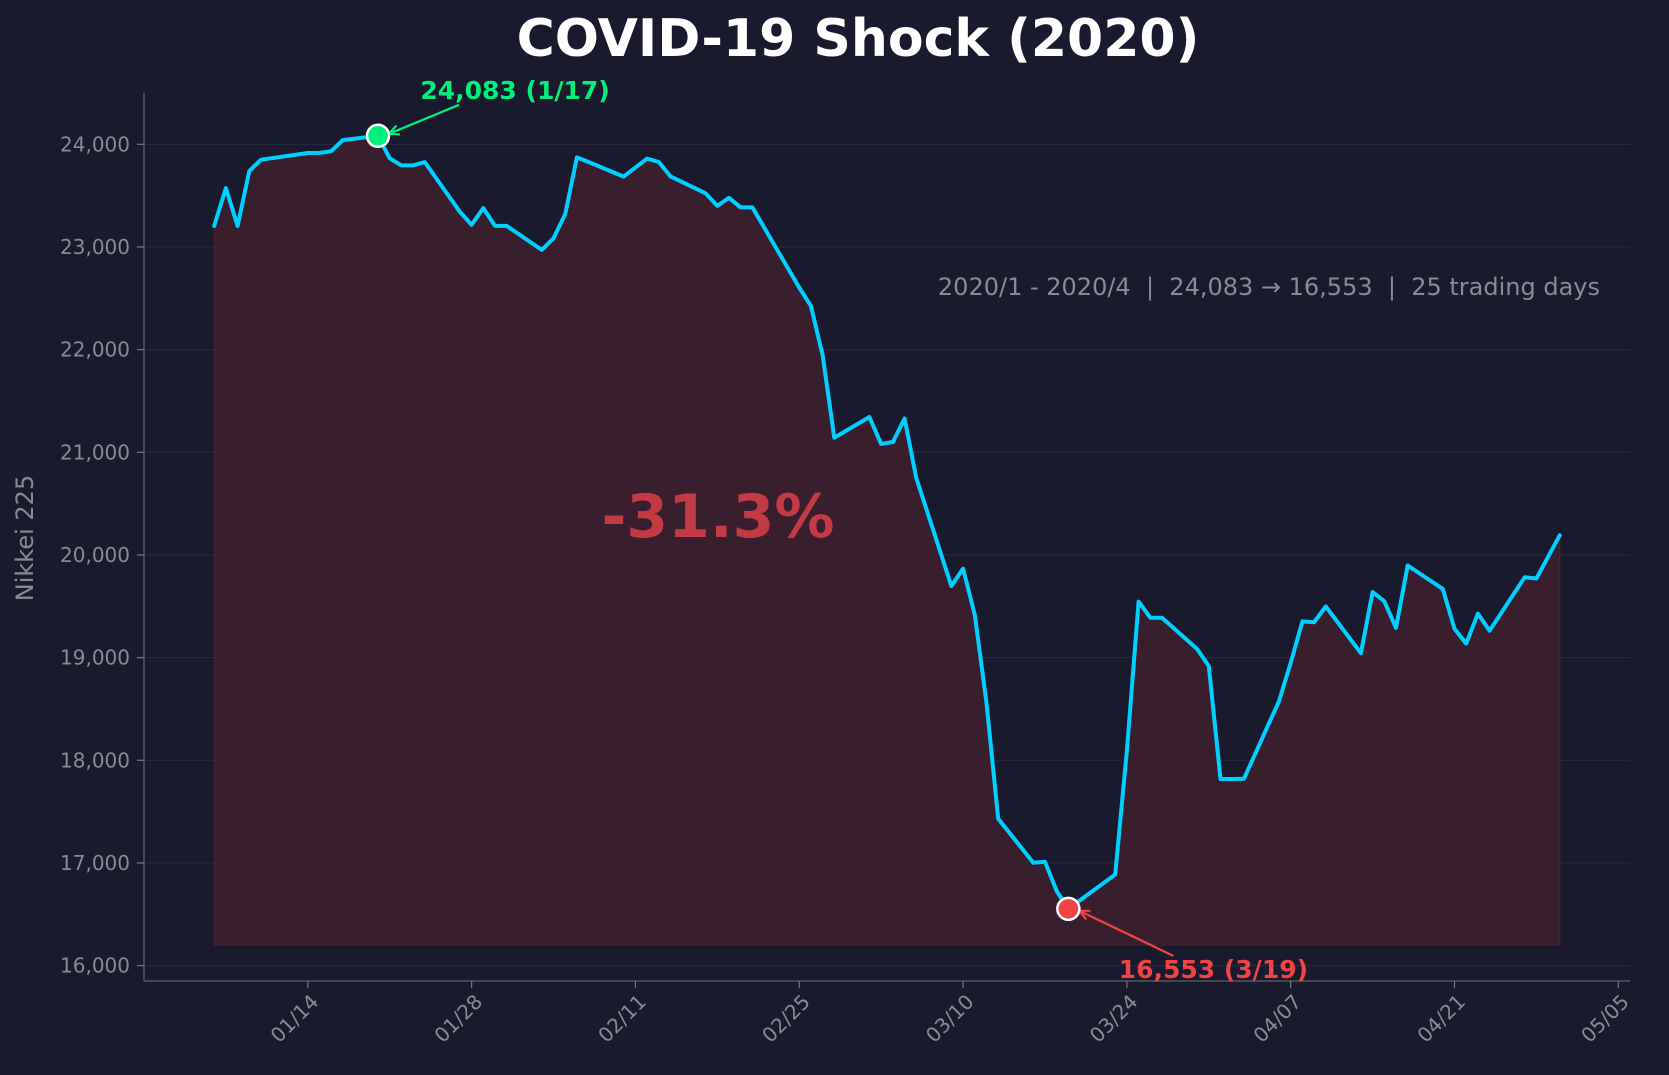  What do you see at coordinates (858, 39) in the screenshot?
I see `chart-title: COVID-19 Shock (2020)` at bounding box center [858, 39].